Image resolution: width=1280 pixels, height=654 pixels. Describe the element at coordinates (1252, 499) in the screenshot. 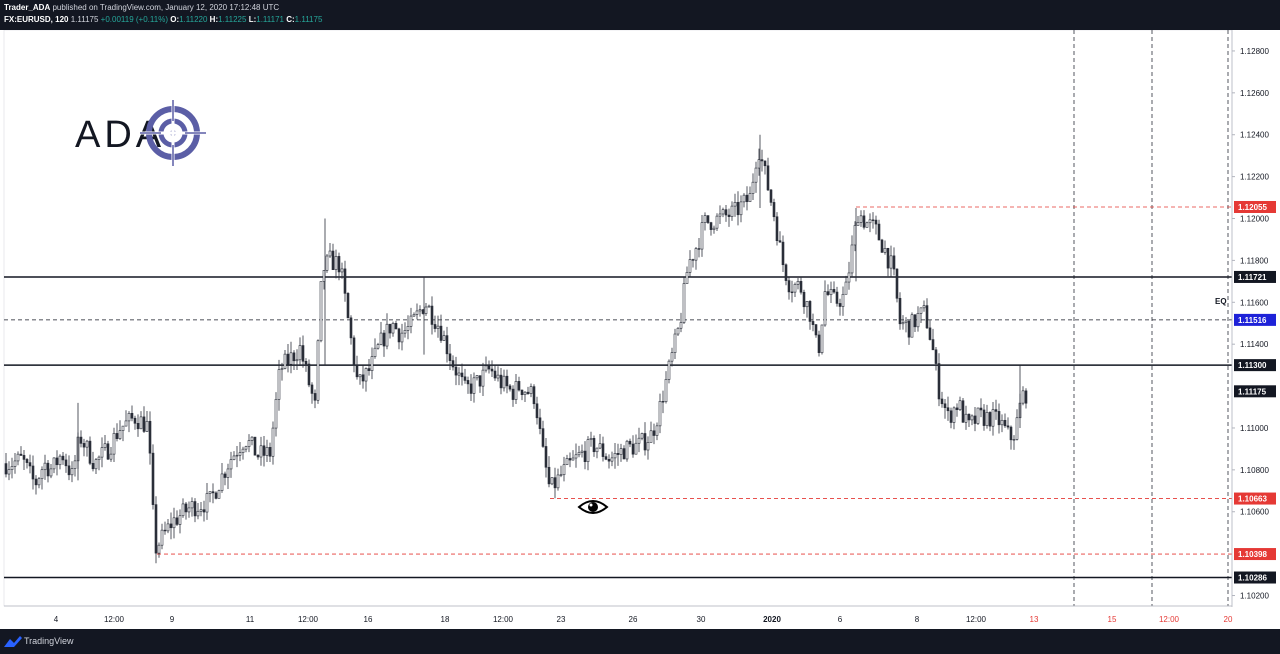

I see `price-badge-label: 1.10663` at that location.